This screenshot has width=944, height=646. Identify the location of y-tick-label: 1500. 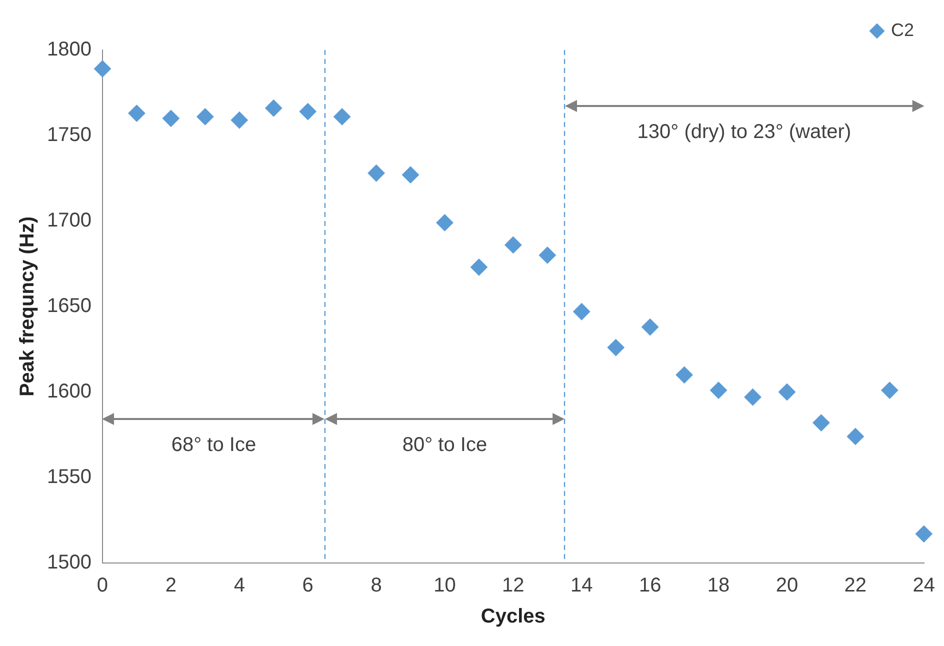
(69, 563).